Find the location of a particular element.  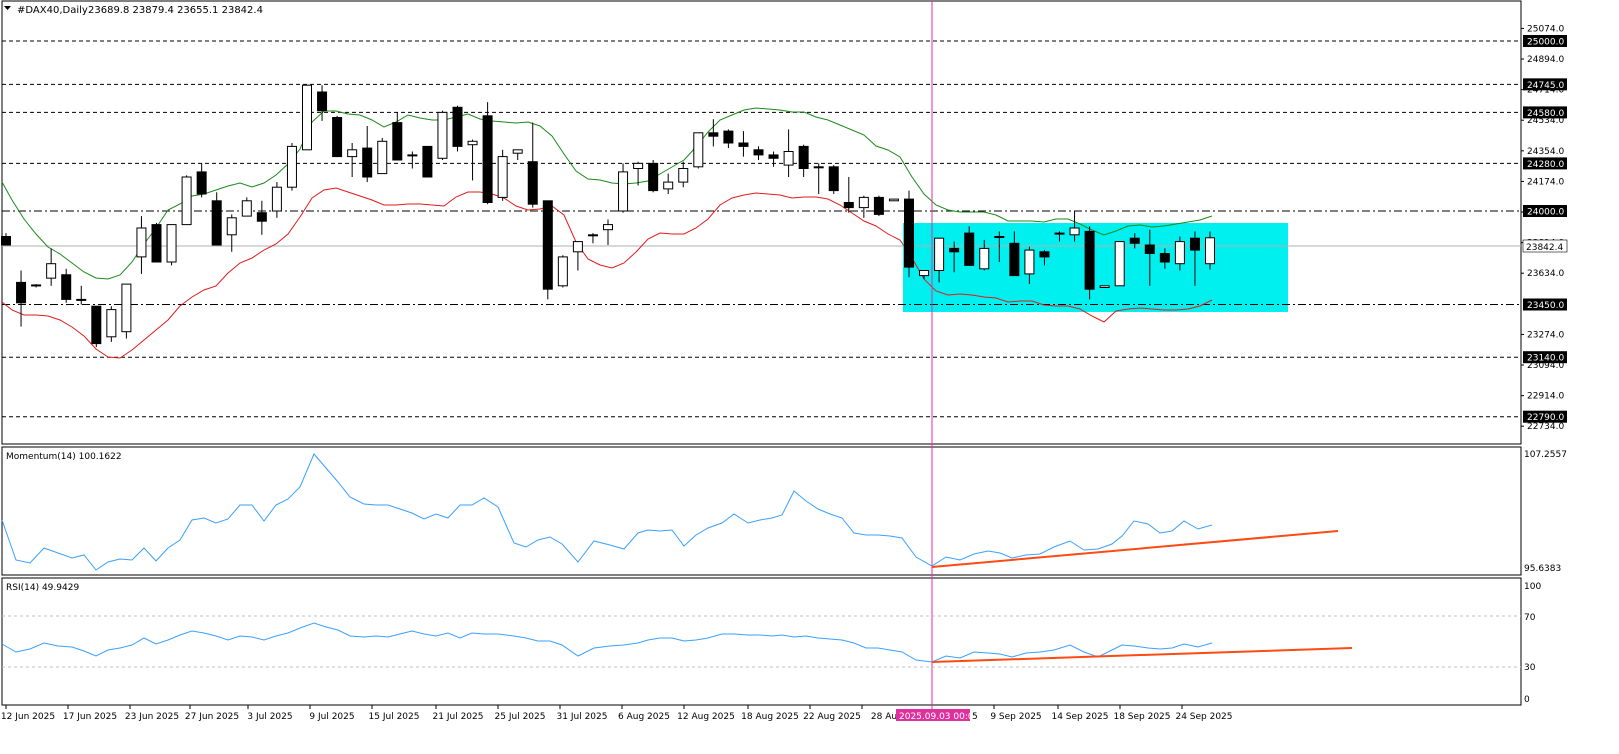

time-label-3: 27 Jun 2025 is located at coordinates (212, 717).